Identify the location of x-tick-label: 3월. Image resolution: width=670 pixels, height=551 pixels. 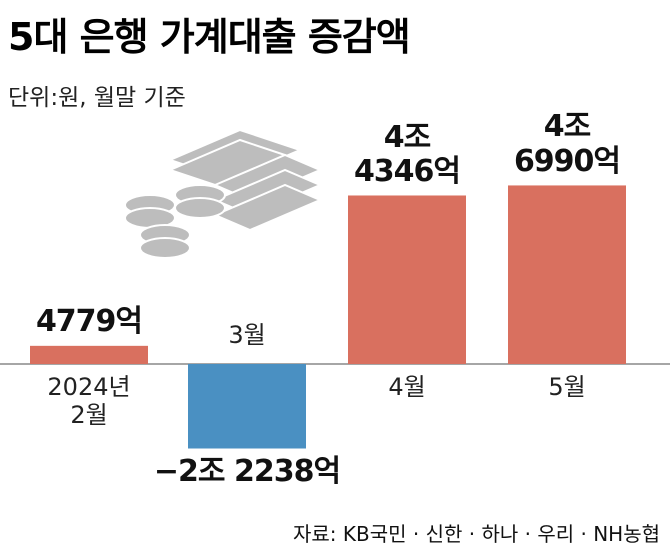
(247, 335).